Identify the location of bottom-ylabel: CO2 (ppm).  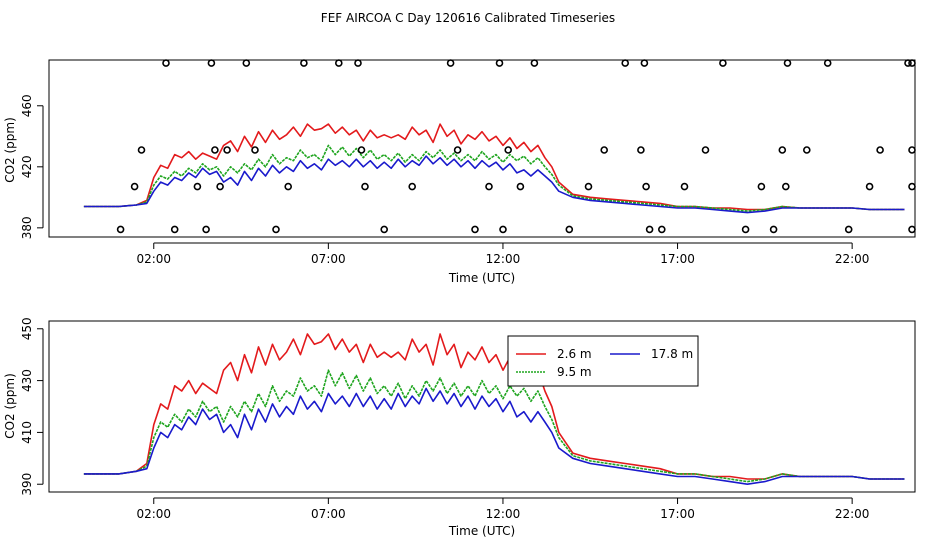
(10, 406).